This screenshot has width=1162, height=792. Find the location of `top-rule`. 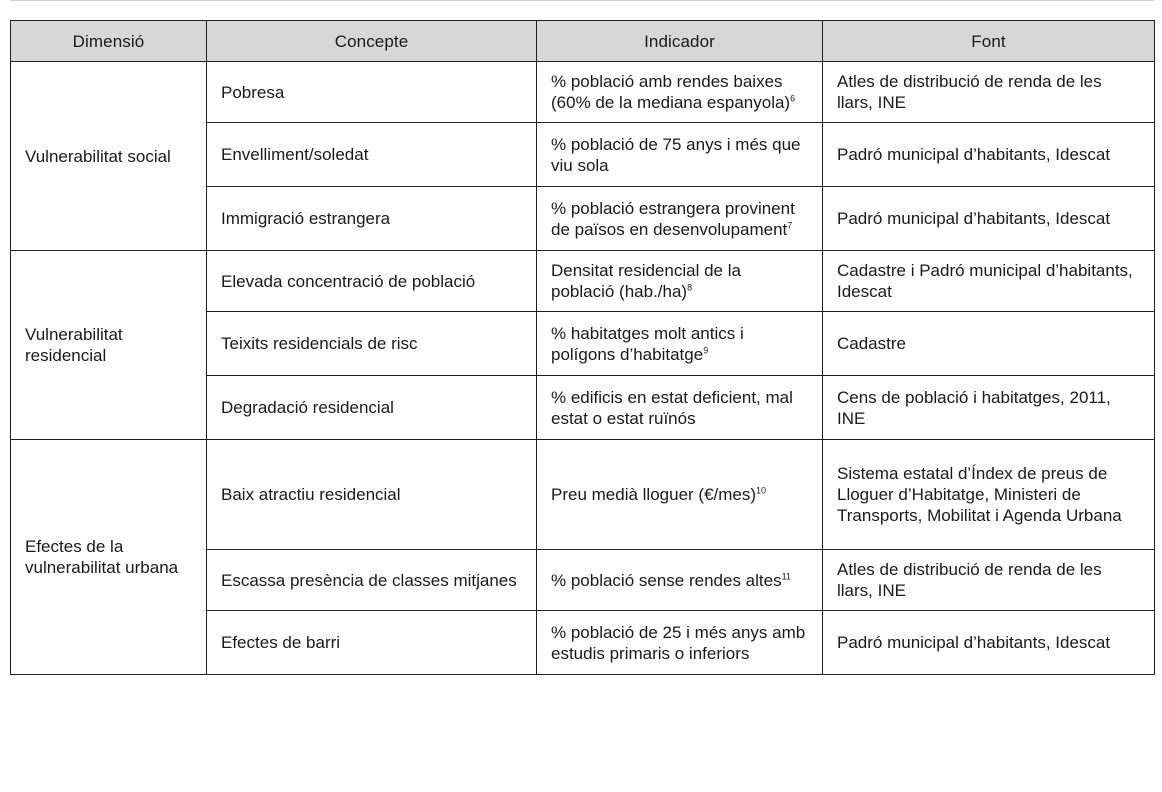

top-rule is located at coordinates (582, 0).